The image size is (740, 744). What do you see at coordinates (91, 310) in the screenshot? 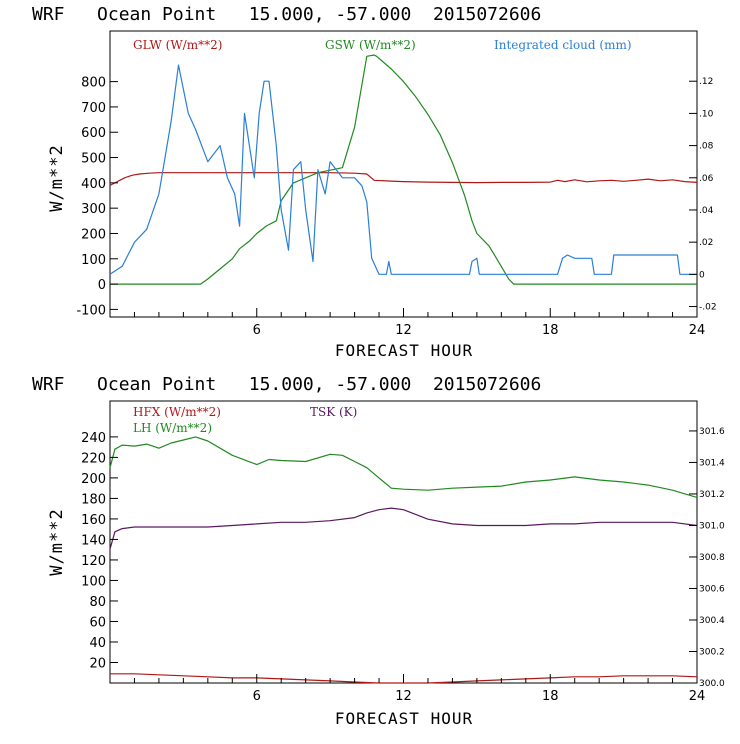
I see `panel1-y-tick-label: -100` at bounding box center [91, 310].